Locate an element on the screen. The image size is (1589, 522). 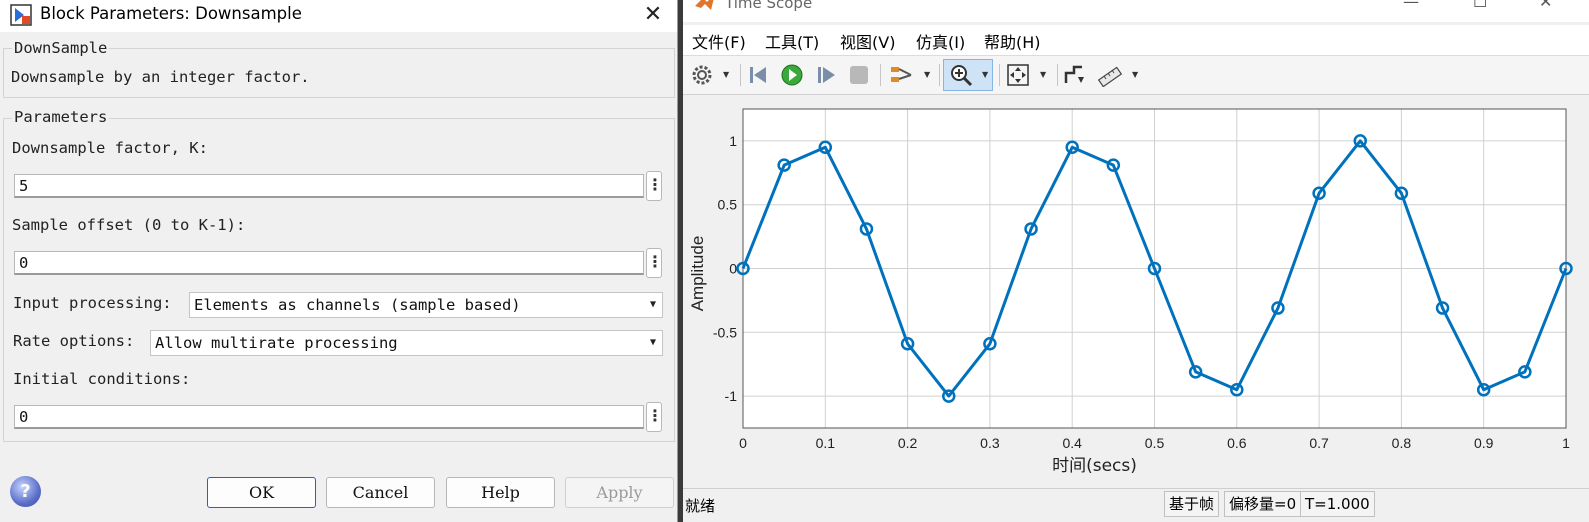
status-ready: 就绪 is located at coordinates (700, 506).